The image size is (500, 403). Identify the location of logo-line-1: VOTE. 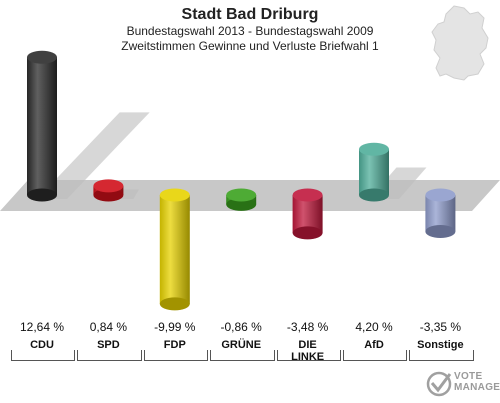
(468, 376).